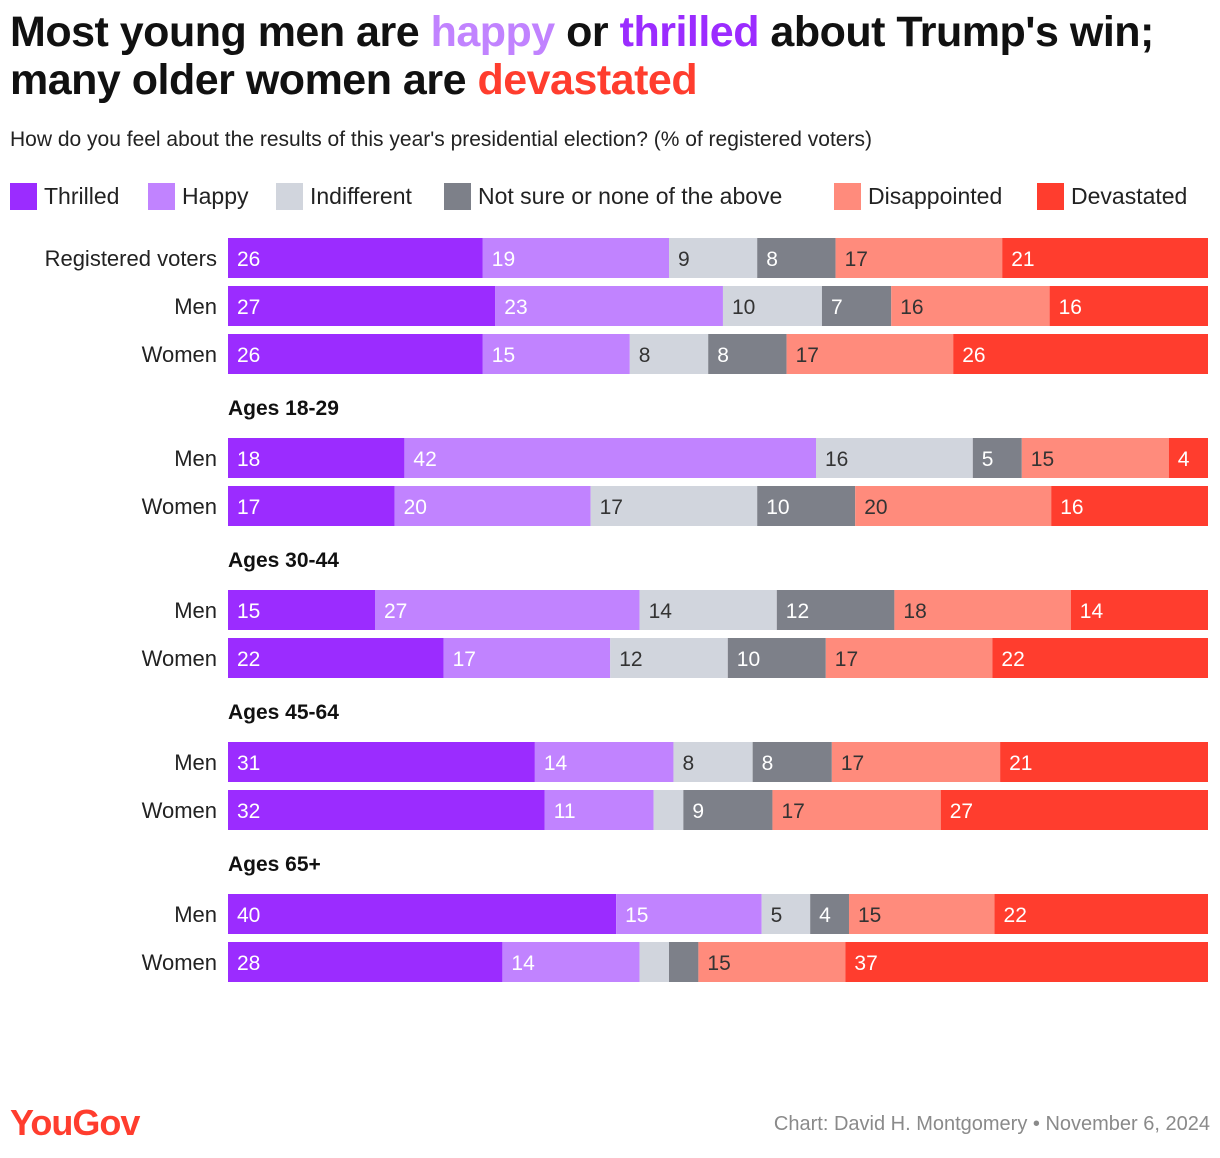  Describe the element at coordinates (195, 914) in the screenshot. I see `row-label-ages-65-men: Men` at that location.